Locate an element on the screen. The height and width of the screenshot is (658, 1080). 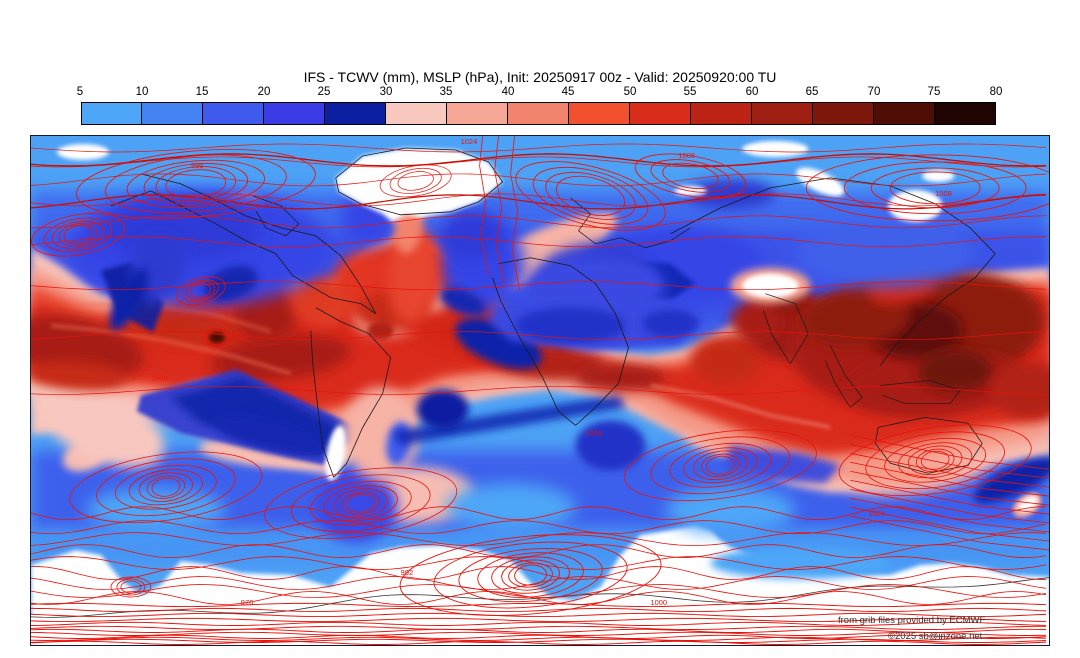
svg-text: 992 is located at coordinates (406, 572).